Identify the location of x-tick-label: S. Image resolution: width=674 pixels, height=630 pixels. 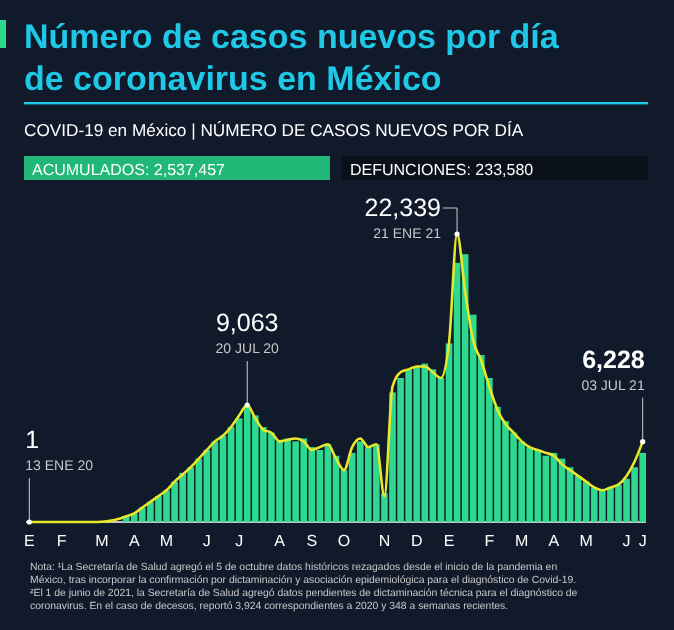
(312, 541).